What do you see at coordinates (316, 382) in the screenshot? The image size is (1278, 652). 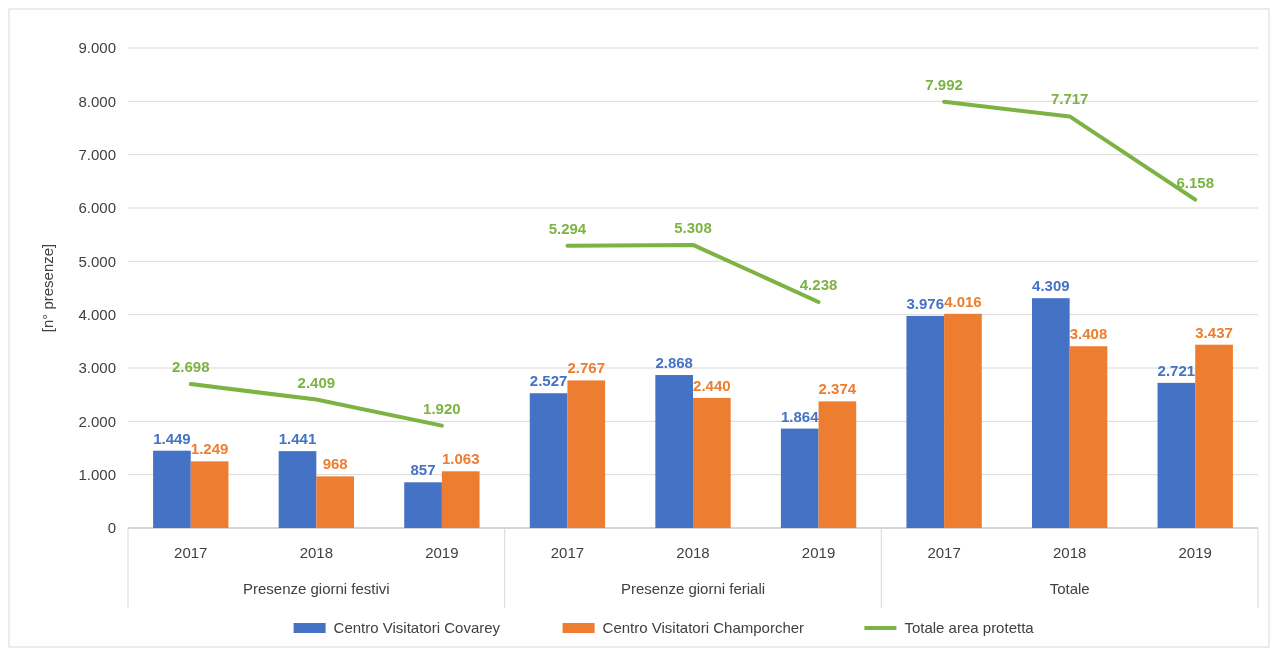 I see `data-label: 2.409` at bounding box center [316, 382].